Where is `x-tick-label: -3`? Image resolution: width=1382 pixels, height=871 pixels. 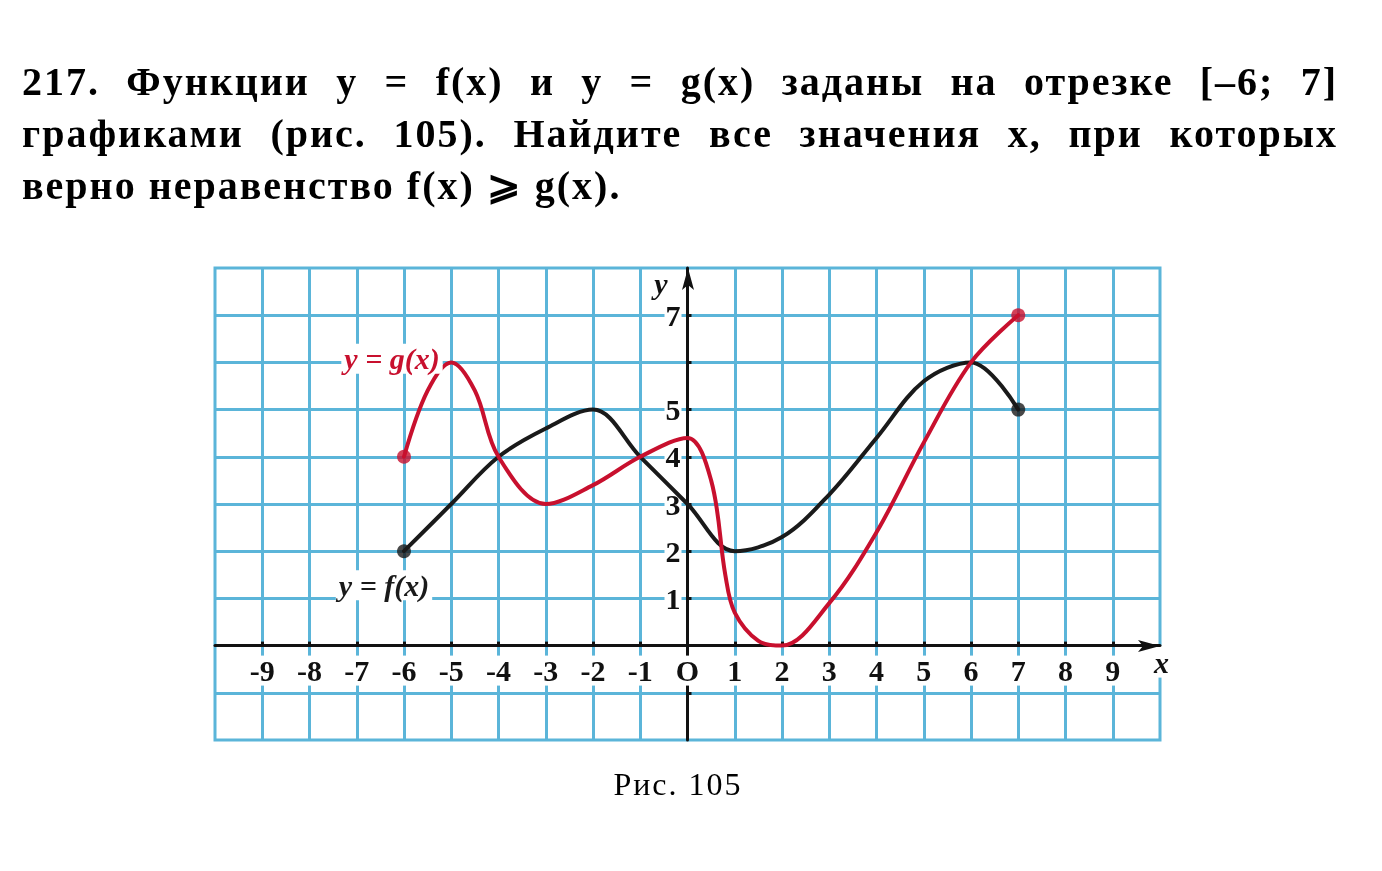
x-tick-label: -3 is located at coordinates (546, 671).